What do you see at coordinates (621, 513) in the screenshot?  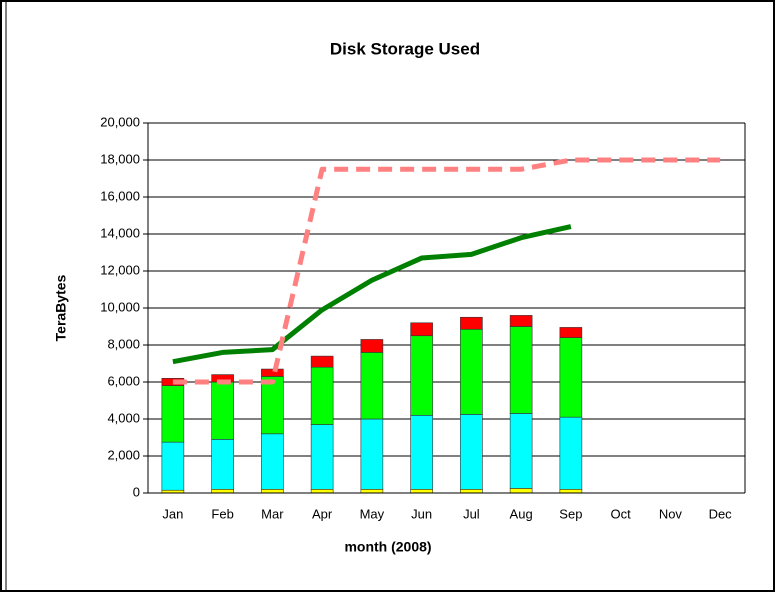 I see `x-tick-label: Oct` at bounding box center [621, 513].